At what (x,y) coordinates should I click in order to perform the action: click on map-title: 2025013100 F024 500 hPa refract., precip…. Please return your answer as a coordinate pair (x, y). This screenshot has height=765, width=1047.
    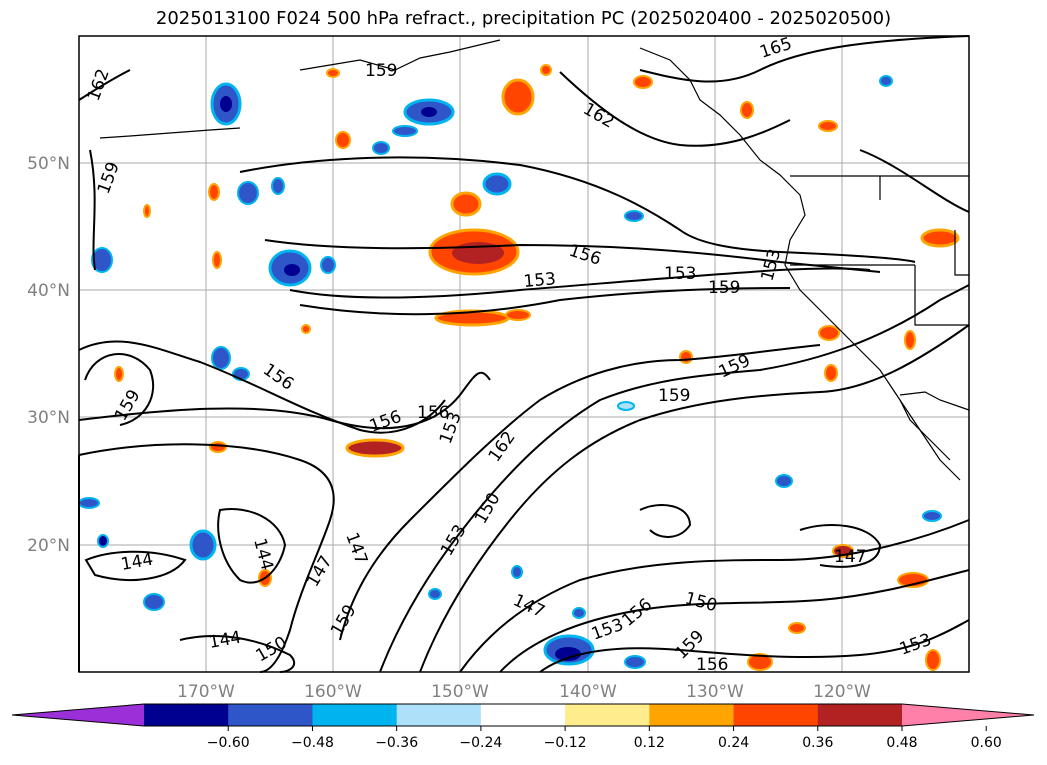
    Looking at the image, I should click on (523, 18).